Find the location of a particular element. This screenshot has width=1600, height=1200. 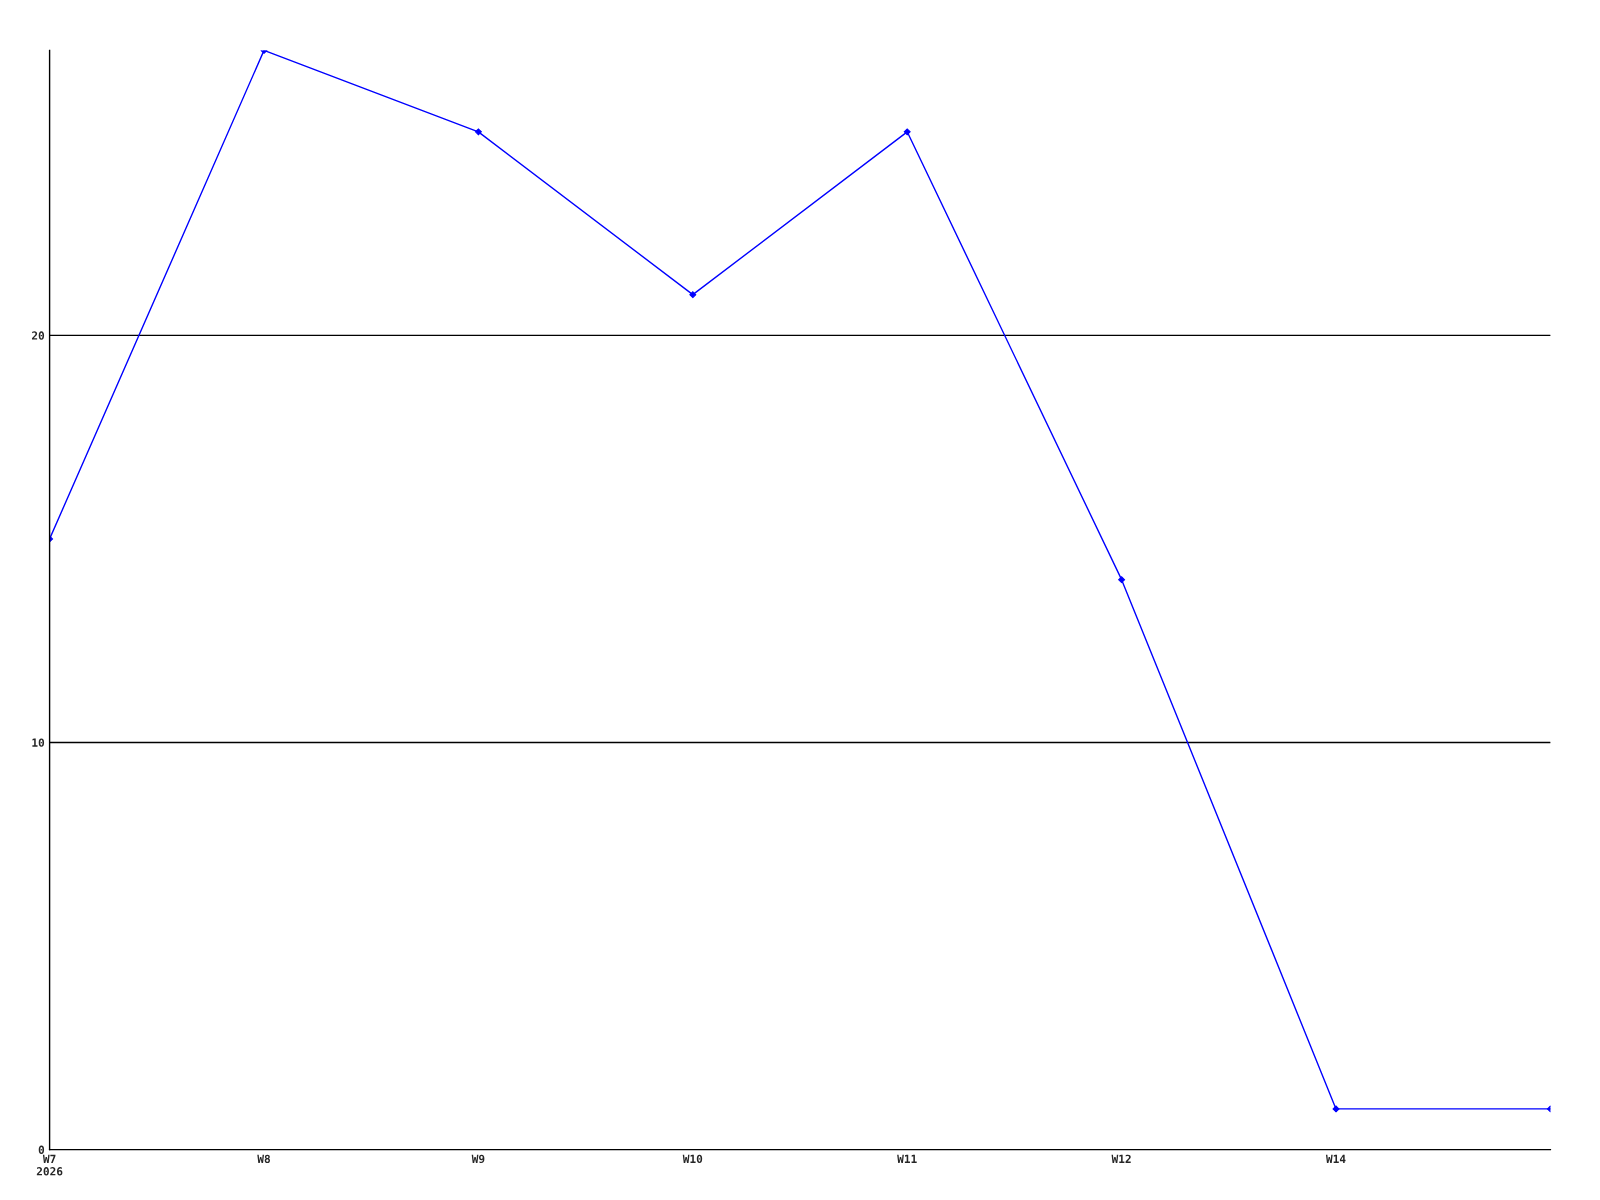

x-tick-label: W8 is located at coordinates (263, 1159).